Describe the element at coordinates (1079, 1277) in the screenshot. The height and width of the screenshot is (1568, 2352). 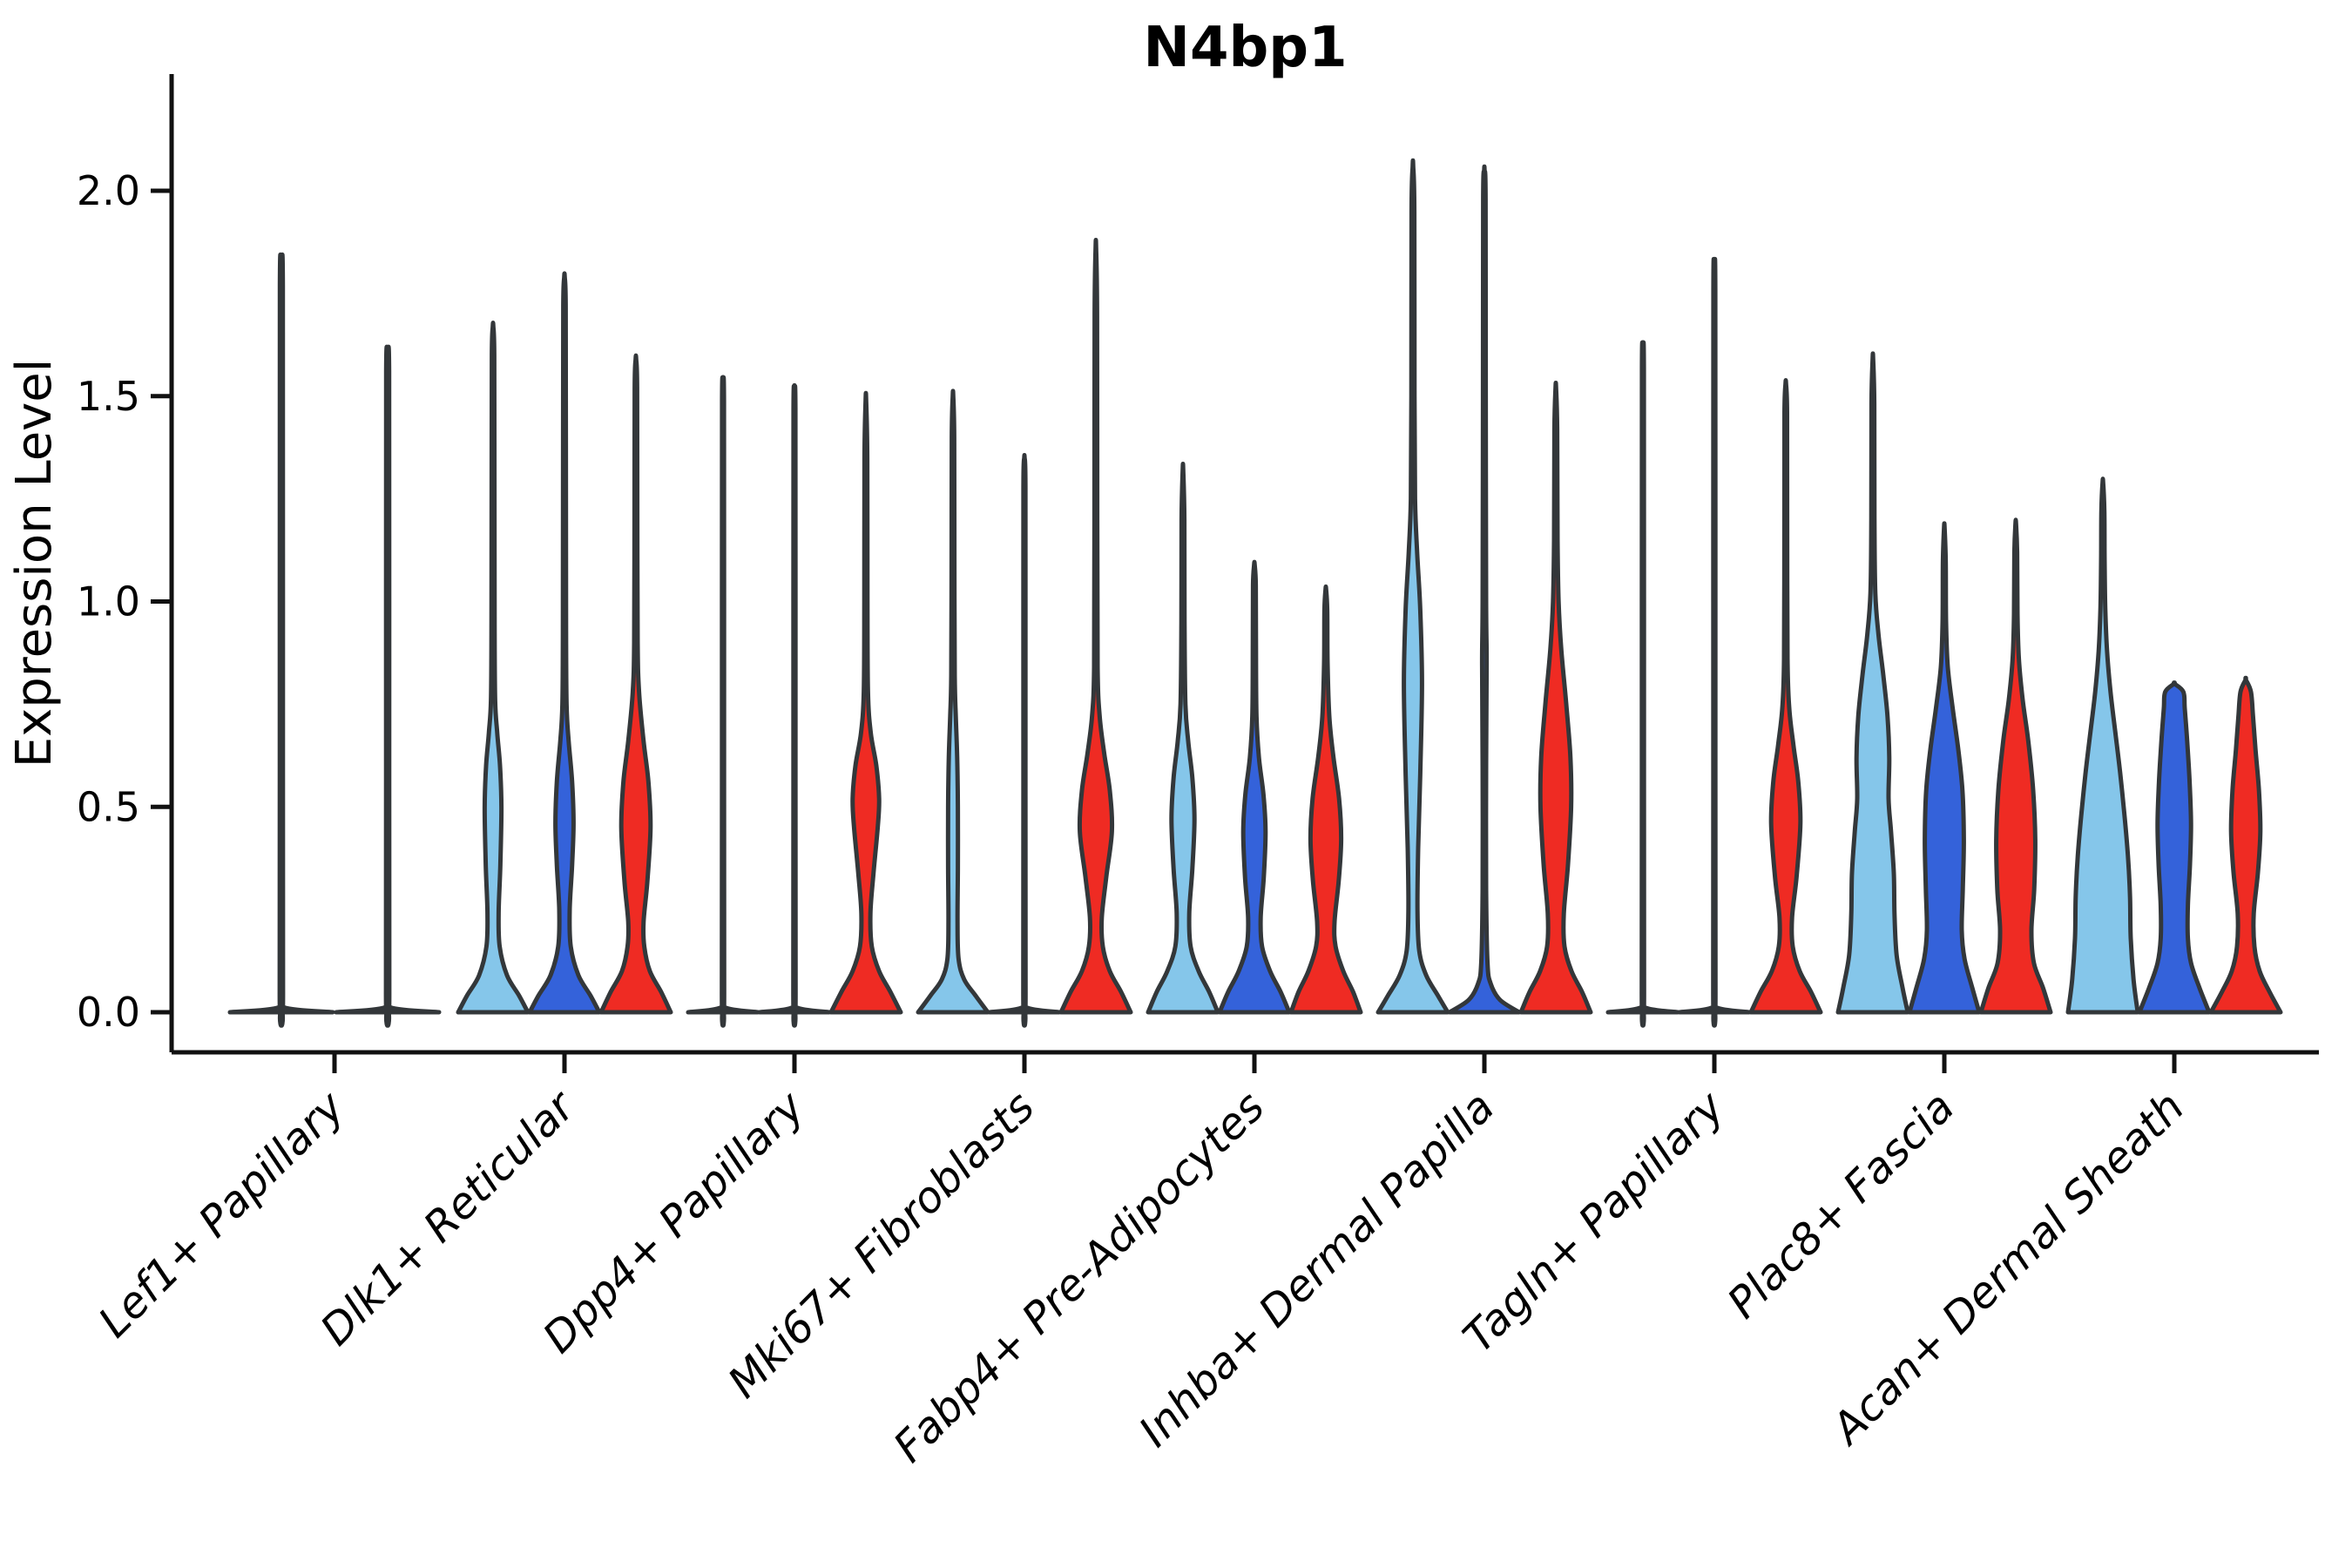
I see `x-tick-label: Fabp4+ Pre-Adipocytes` at that location.